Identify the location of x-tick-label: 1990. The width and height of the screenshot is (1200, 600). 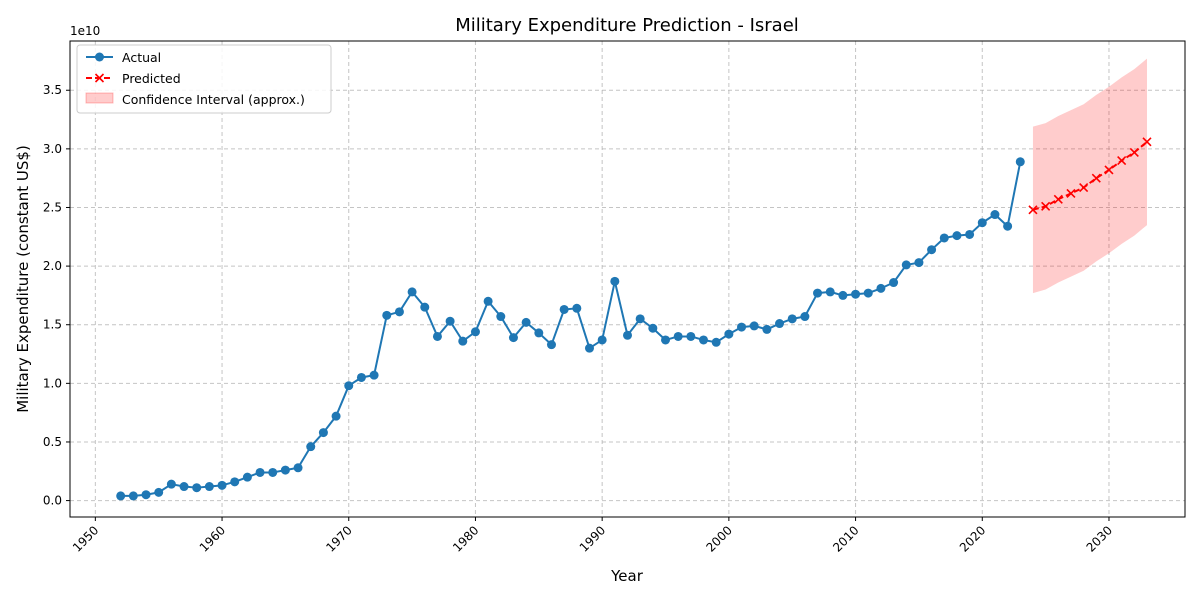
(592, 538).